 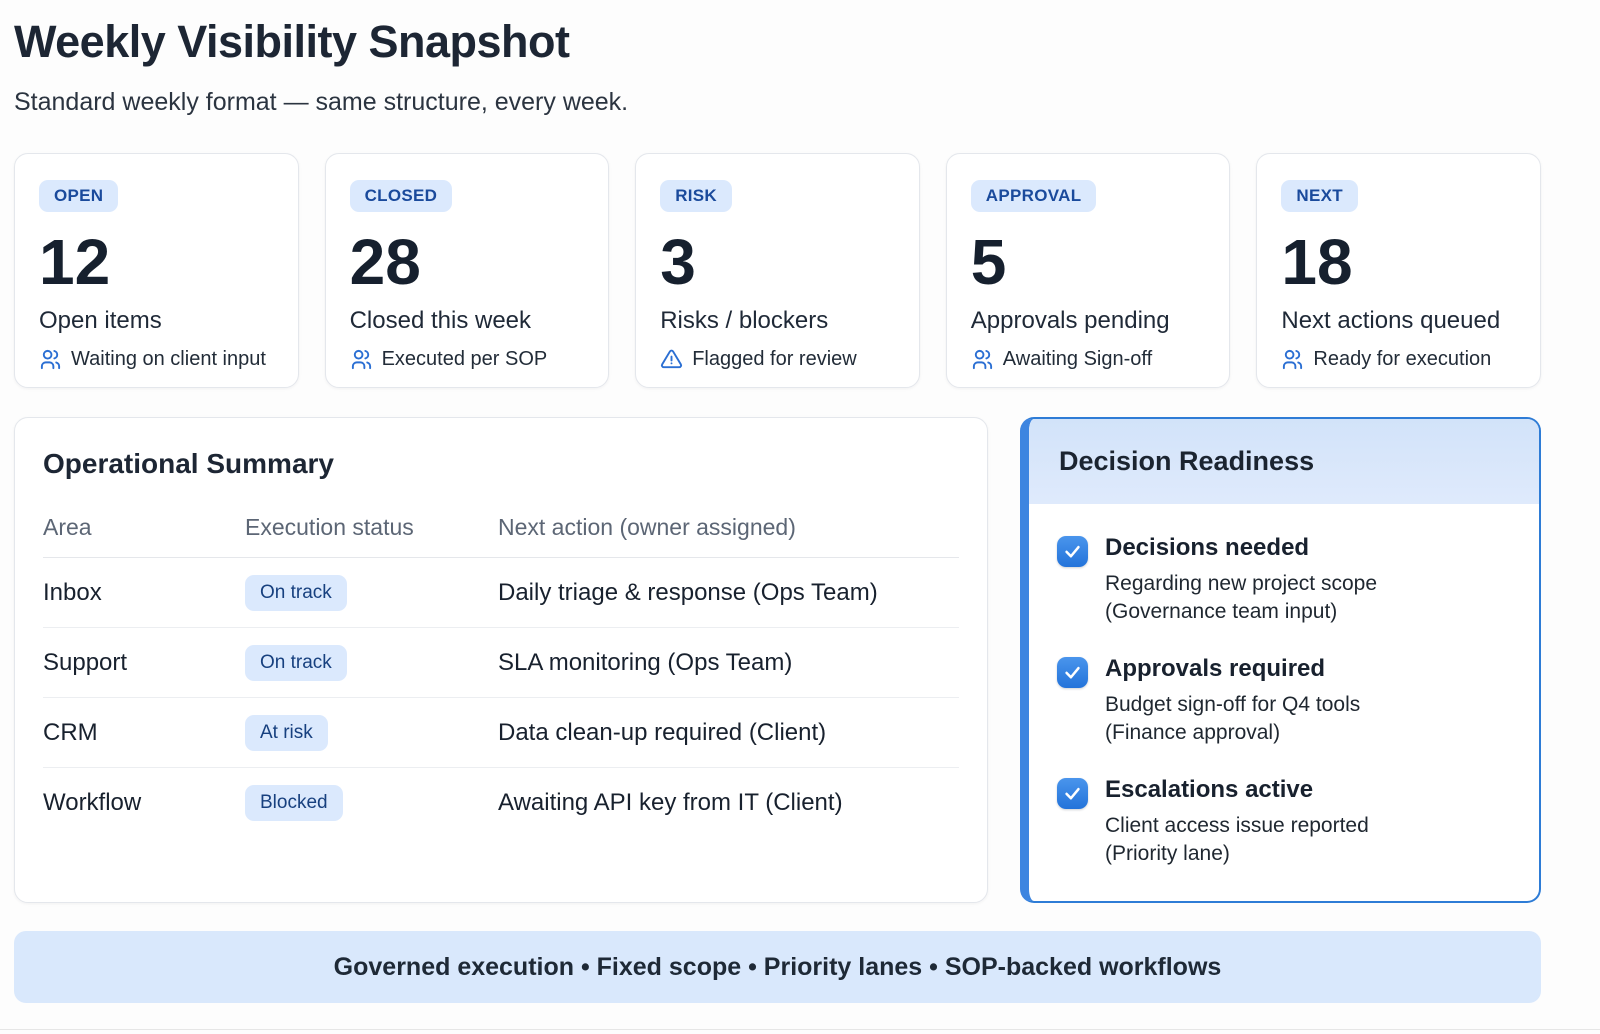 What do you see at coordinates (92, 802) in the screenshot?
I see `area-cell: Workflow` at bounding box center [92, 802].